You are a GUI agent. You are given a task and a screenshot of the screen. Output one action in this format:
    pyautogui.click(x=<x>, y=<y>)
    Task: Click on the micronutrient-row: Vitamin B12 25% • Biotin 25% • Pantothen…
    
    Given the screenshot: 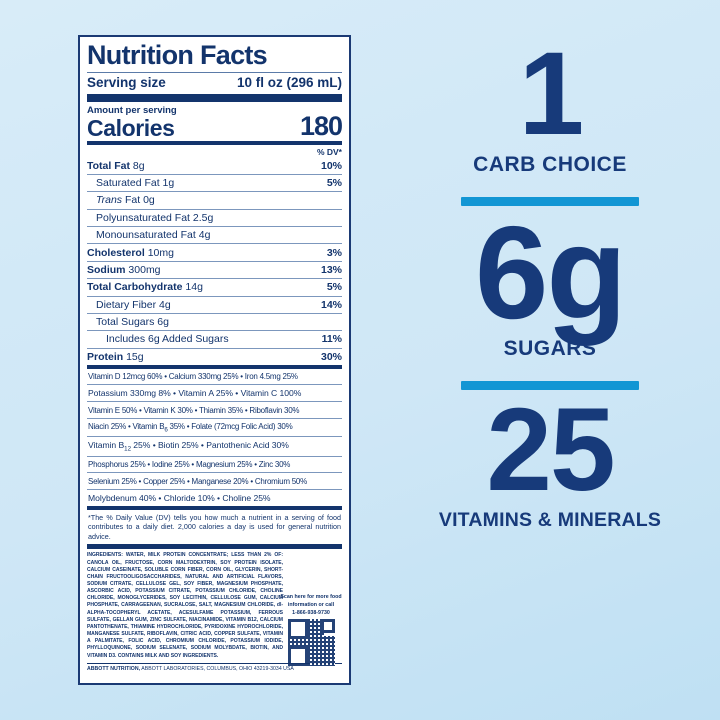 What is the action you would take?
    pyautogui.click(x=214, y=446)
    